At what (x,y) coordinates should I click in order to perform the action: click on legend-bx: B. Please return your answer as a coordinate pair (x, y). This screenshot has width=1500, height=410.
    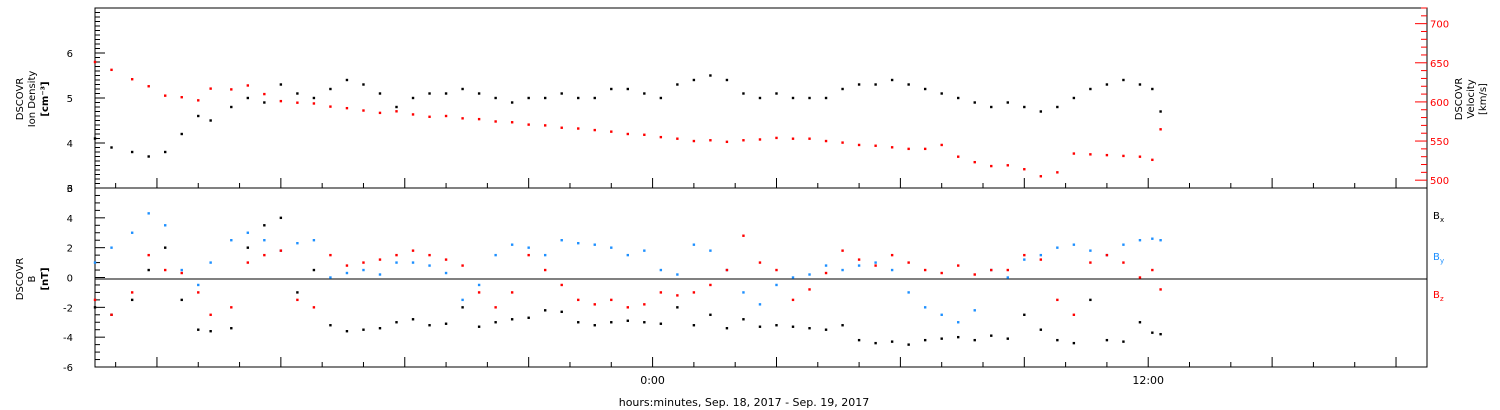
    Looking at the image, I should click on (1436, 216).